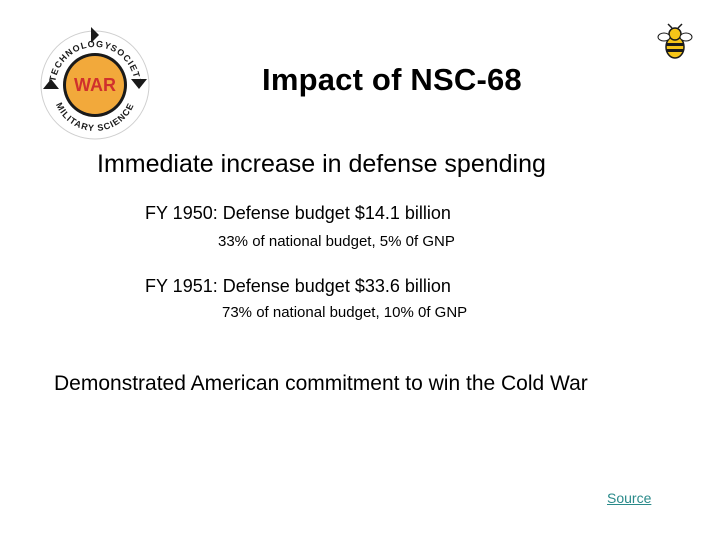 This screenshot has height=540, width=720. I want to click on fy1951-budget-line: FY 1951: Defense budget $33.6 billion, so click(298, 286).